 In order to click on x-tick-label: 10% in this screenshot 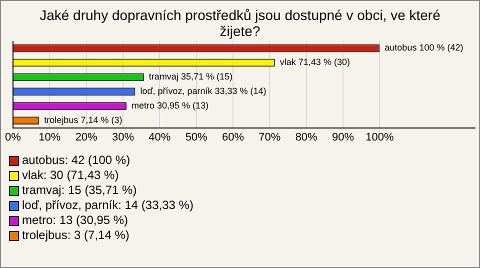, I will do `click(49, 137)`.